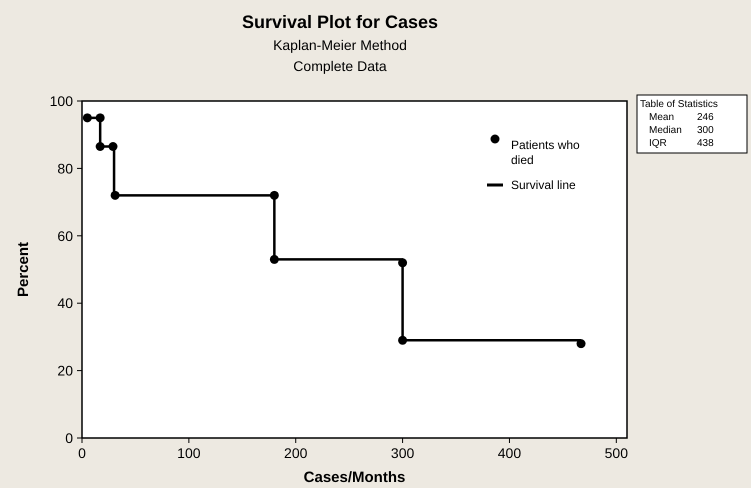 This screenshot has height=488, width=751. Describe the element at coordinates (681, 143) in the screenshot. I see `text: IQR 438` at that location.